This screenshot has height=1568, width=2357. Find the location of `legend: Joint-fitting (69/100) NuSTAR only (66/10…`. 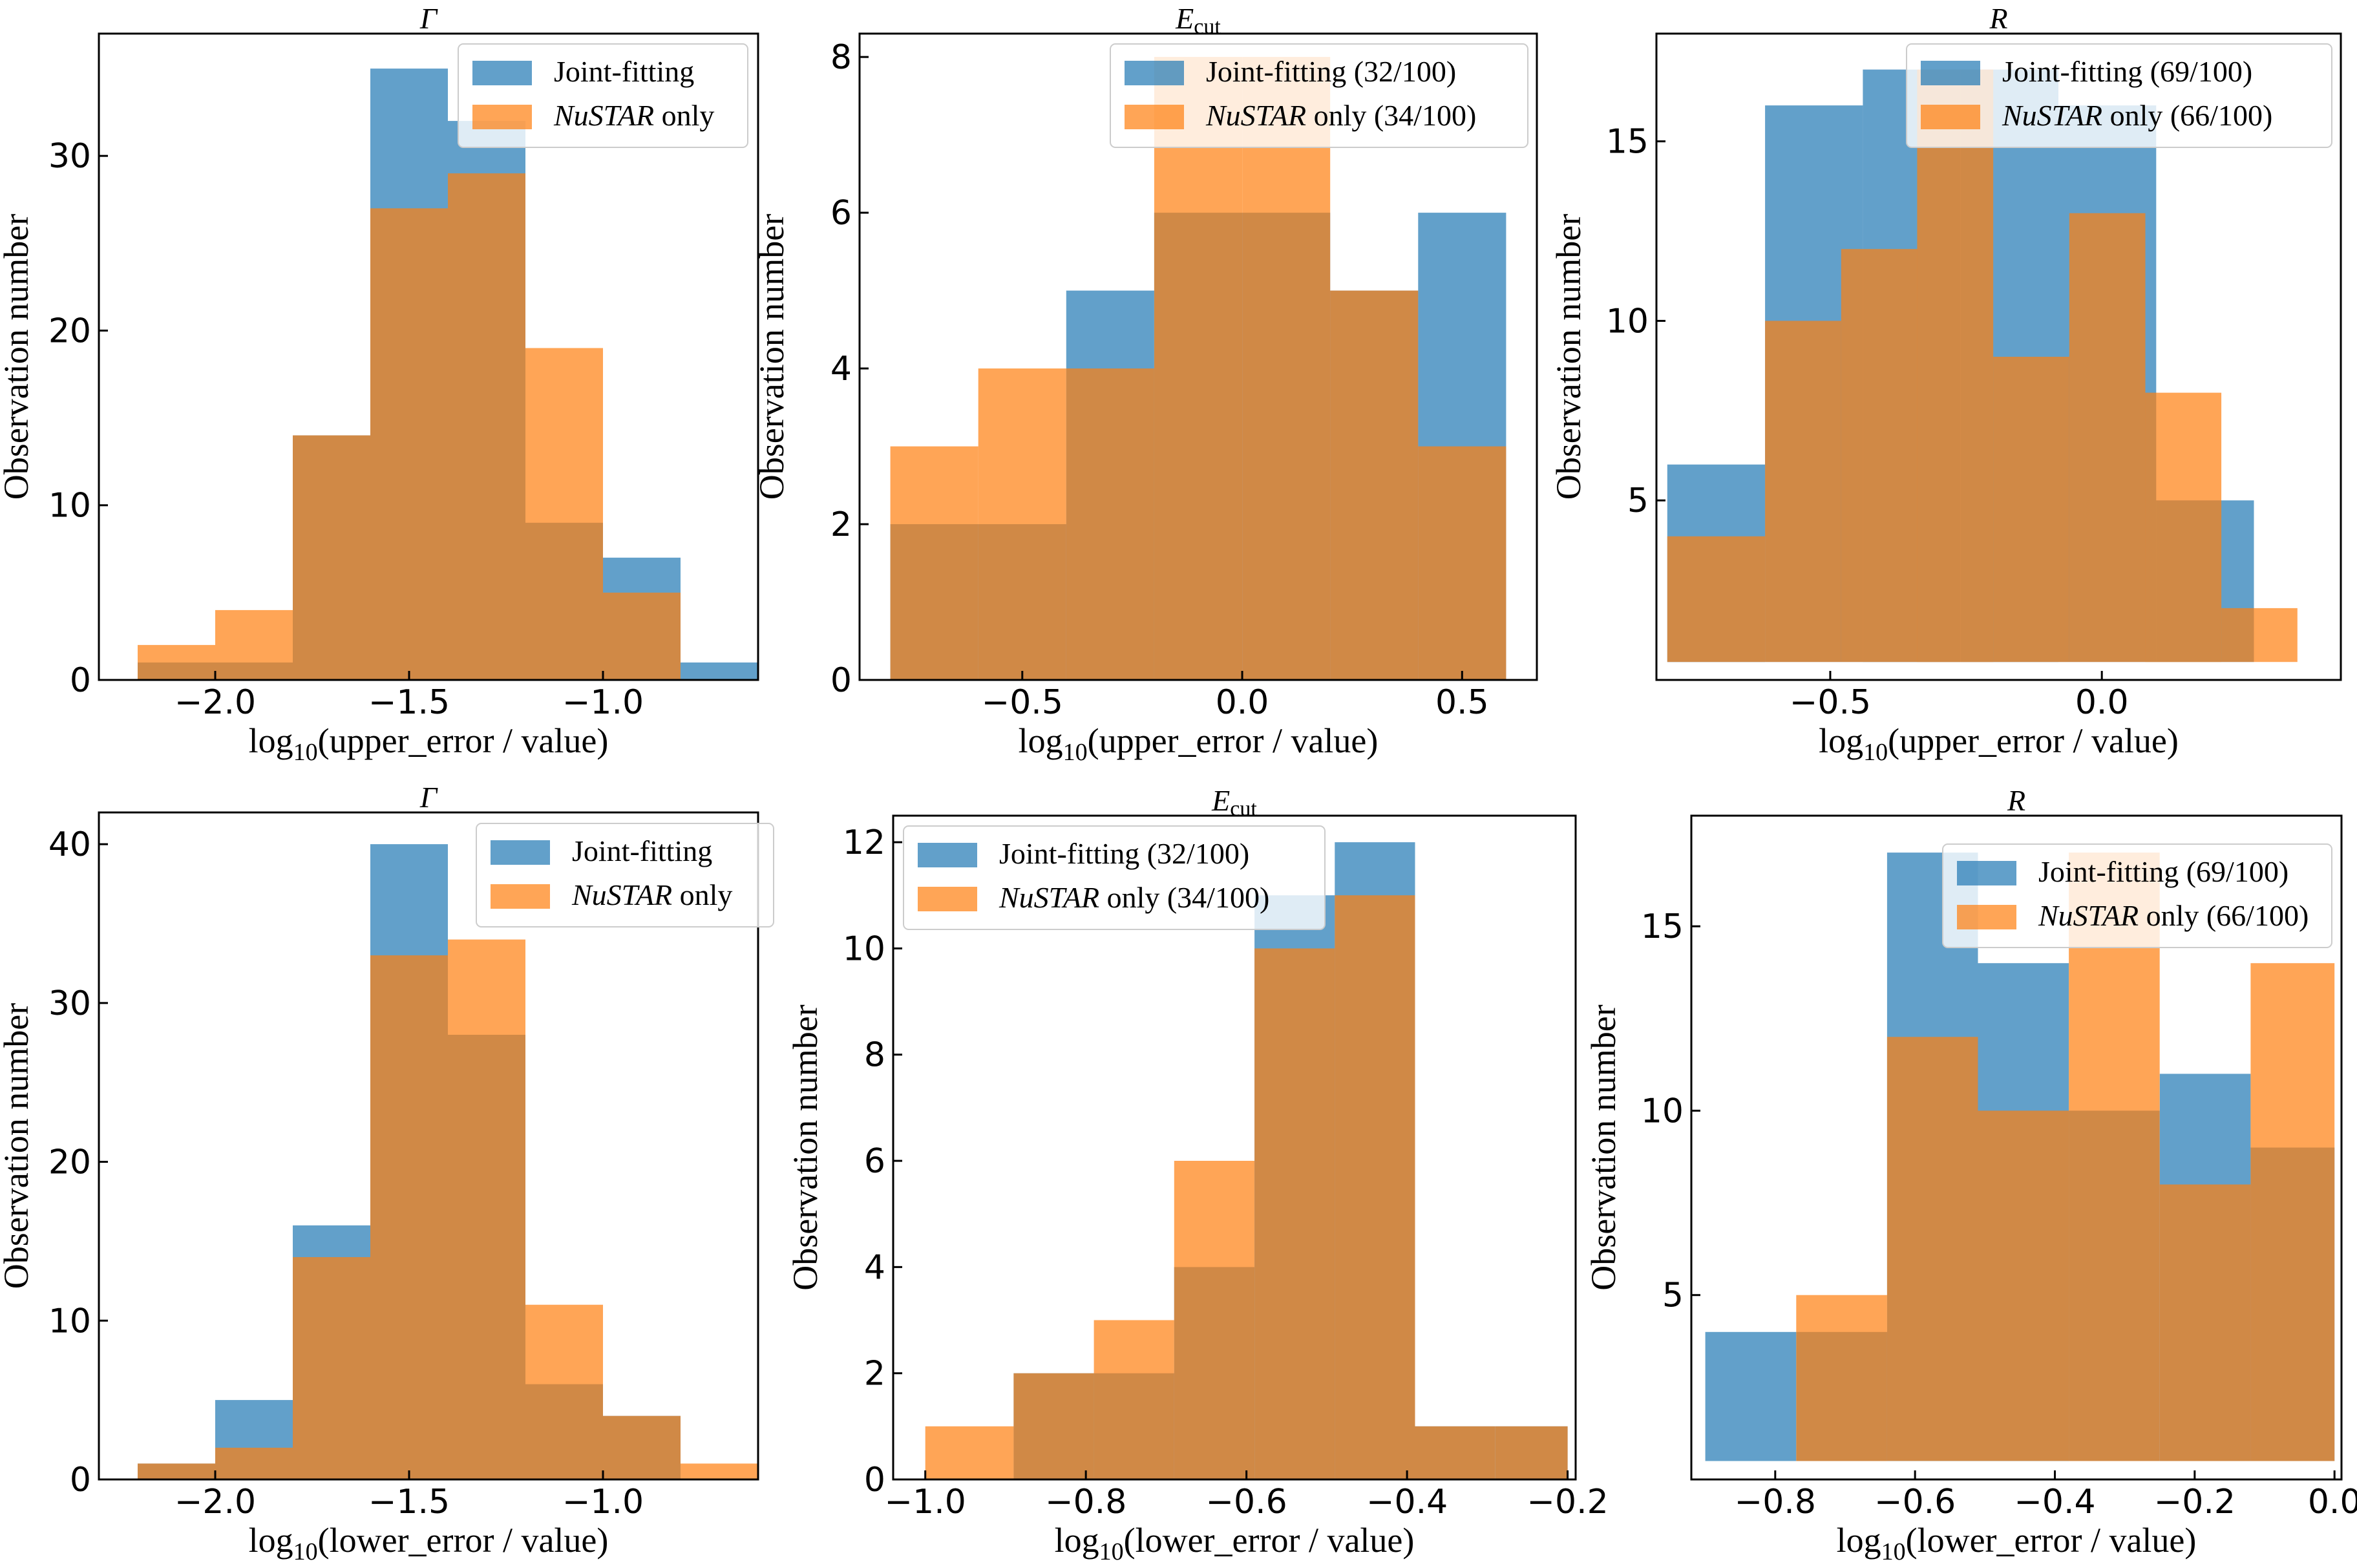

legend: Joint-fitting (69/100) NuSTAR only (66/10… is located at coordinates (2137, 895).